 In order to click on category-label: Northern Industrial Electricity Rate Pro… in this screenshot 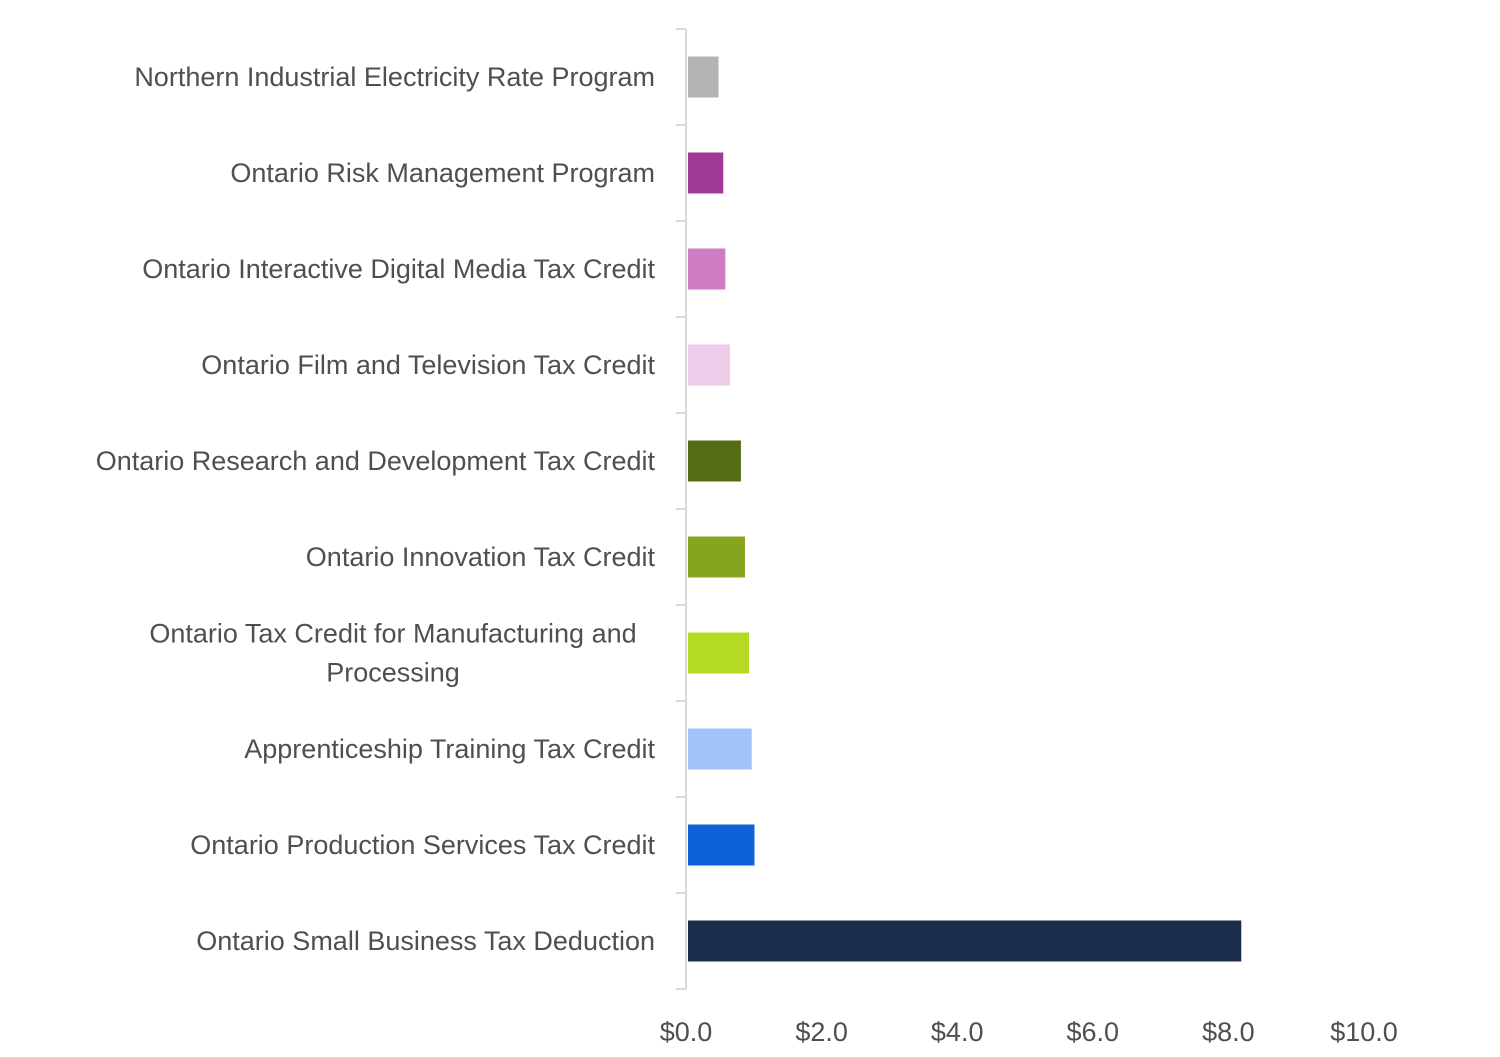, I will do `click(394, 77)`.